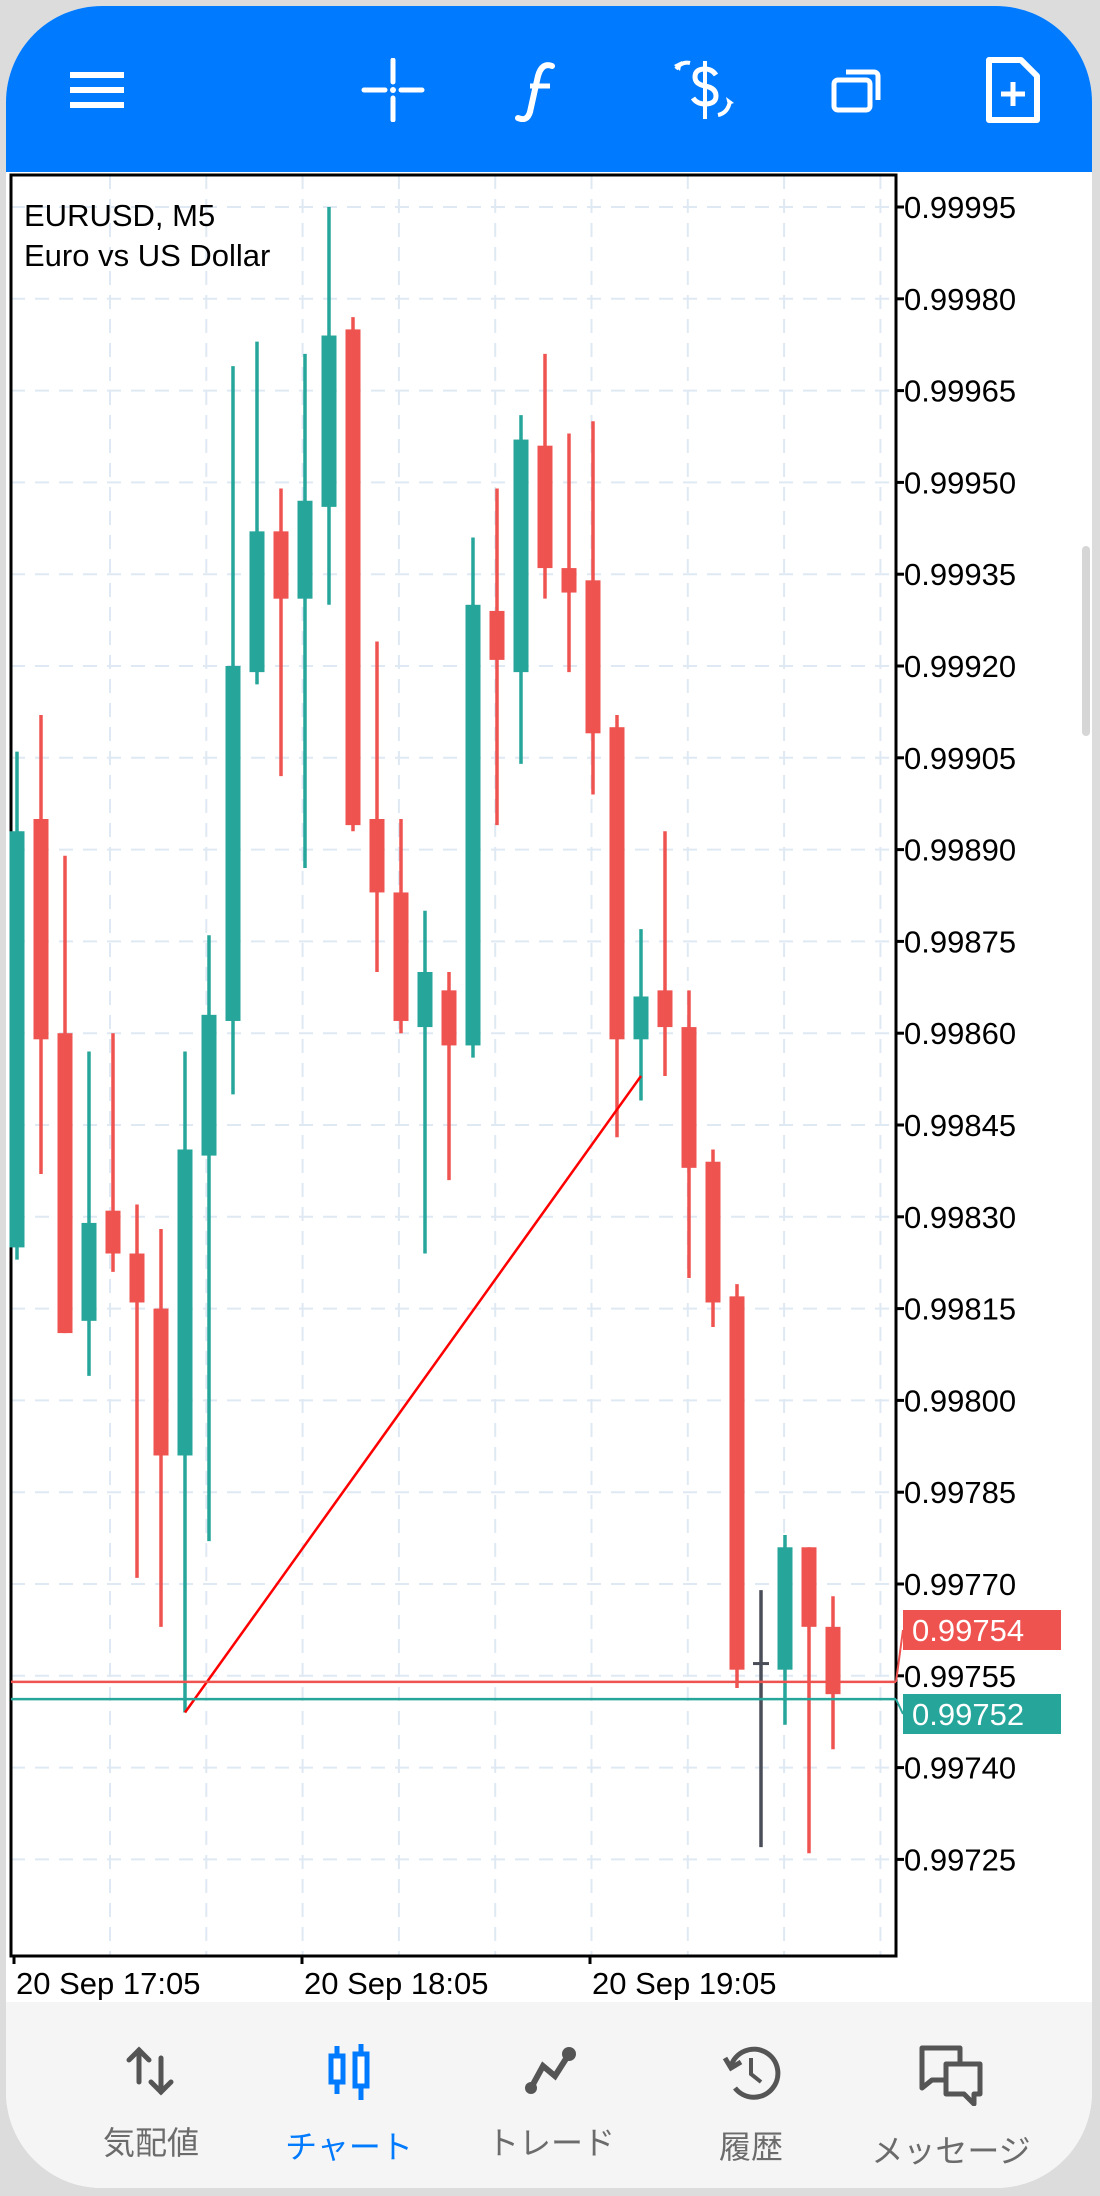  I want to click on y-tick-label: 0.99800, so click(960, 1400).